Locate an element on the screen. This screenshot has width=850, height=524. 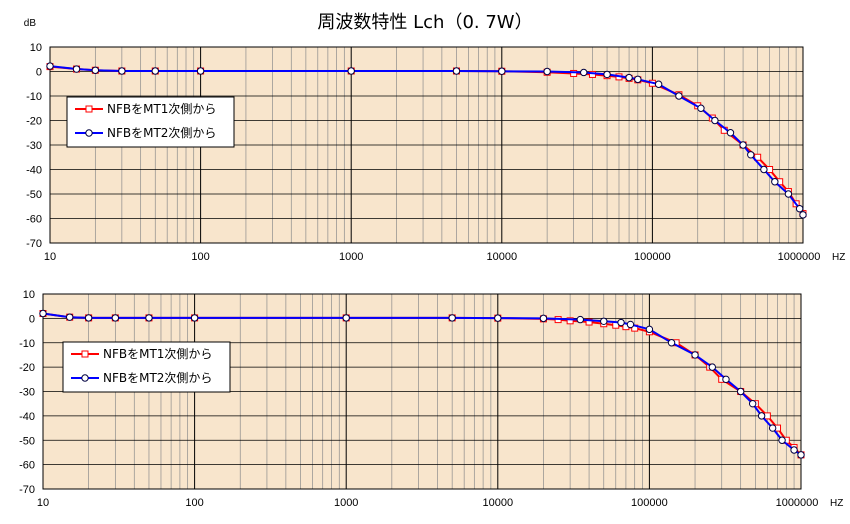
chart-title: 周波数特性 Lch（0. 7W） is located at coordinates (424, 22).